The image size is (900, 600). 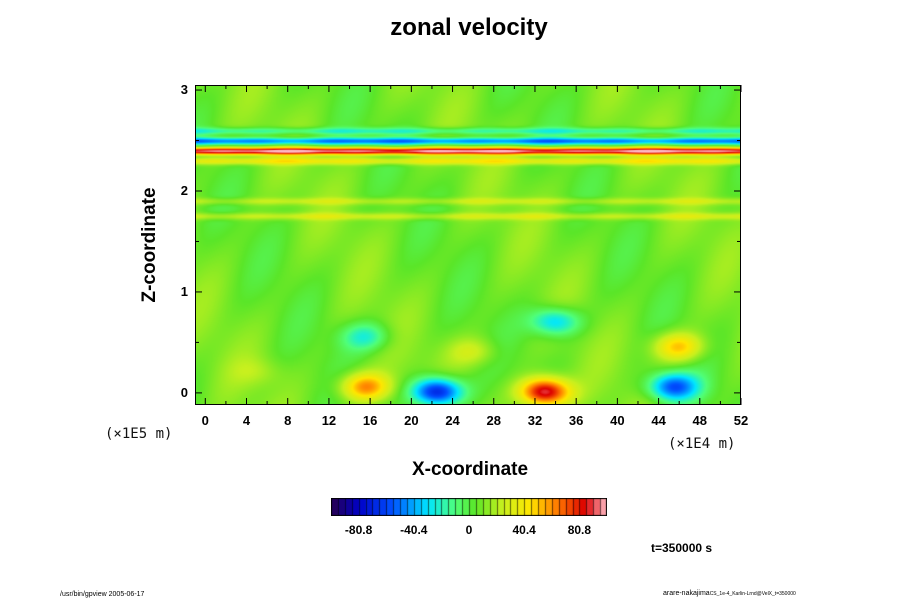 I want to click on footer-left: /usr/bin/gpview 2005-06-17, so click(x=102, y=594).